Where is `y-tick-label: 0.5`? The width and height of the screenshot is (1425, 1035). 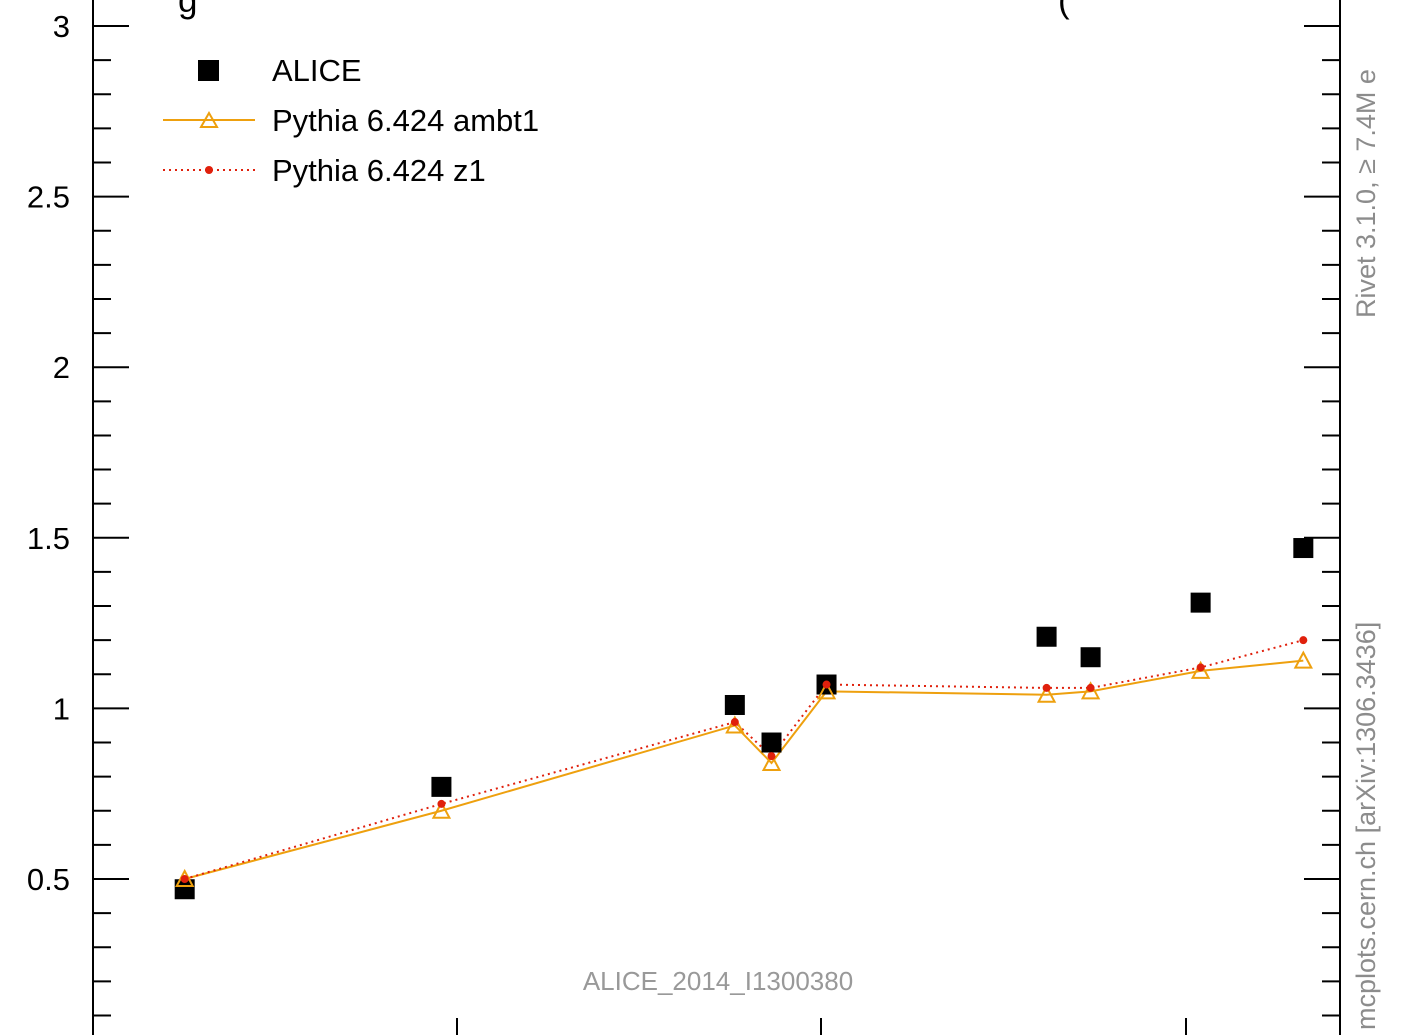
y-tick-label: 0.5 is located at coordinates (48, 879).